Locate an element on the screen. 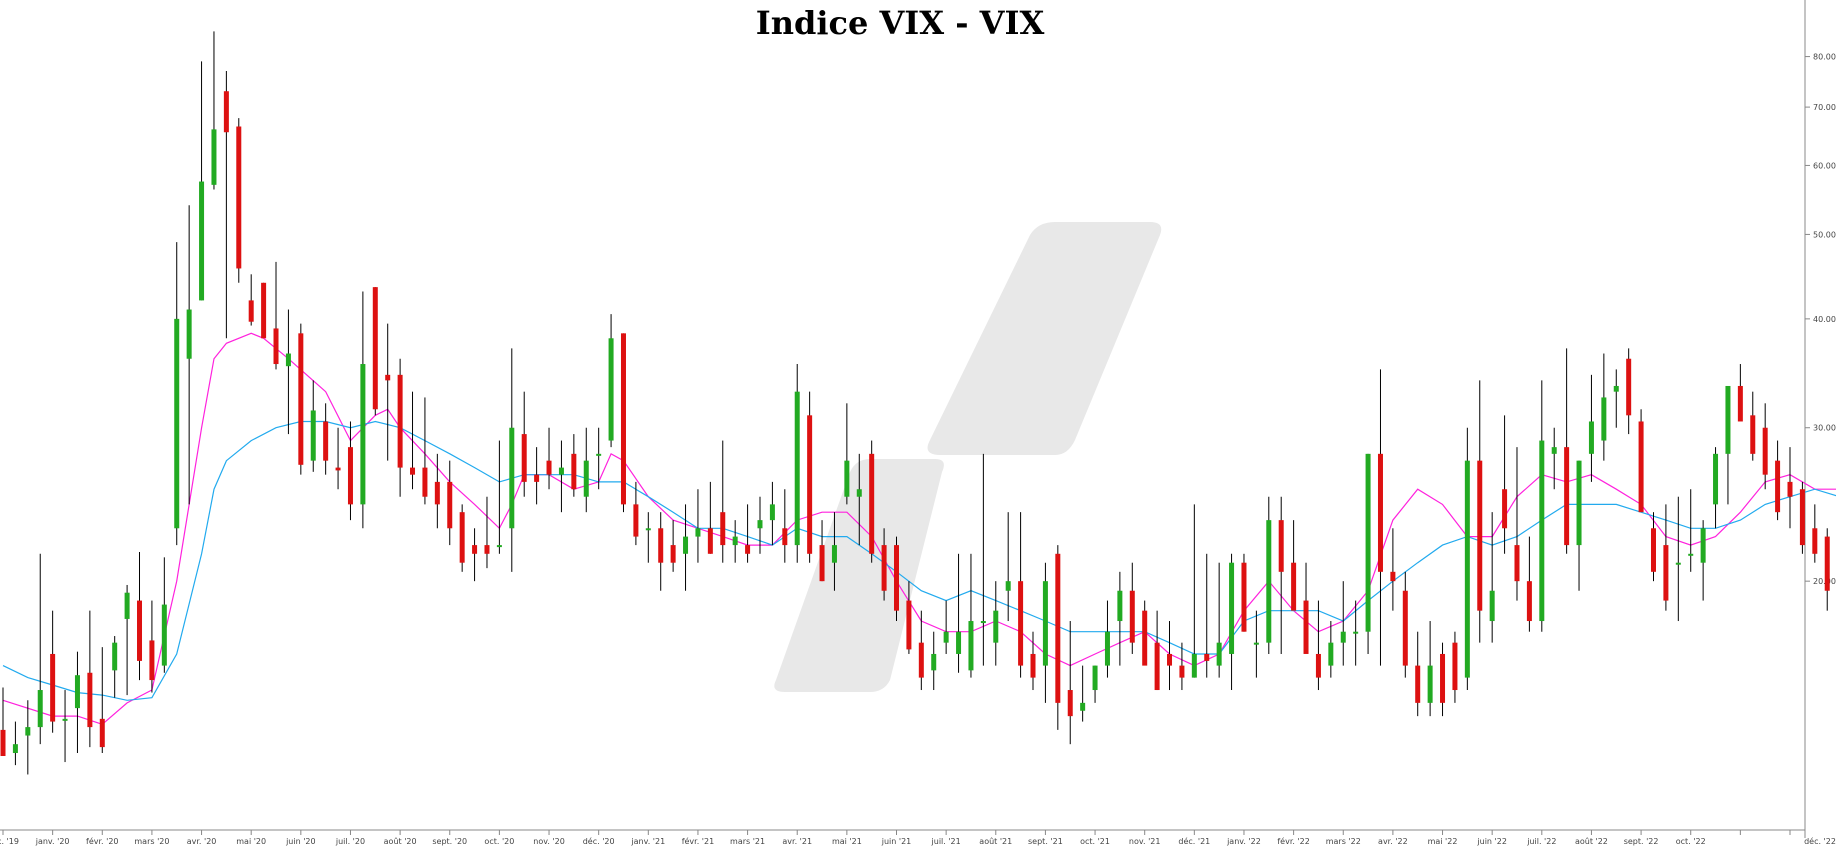 This screenshot has width=1836, height=848. x-tick-label: janv. '20 is located at coordinates (52, 841).